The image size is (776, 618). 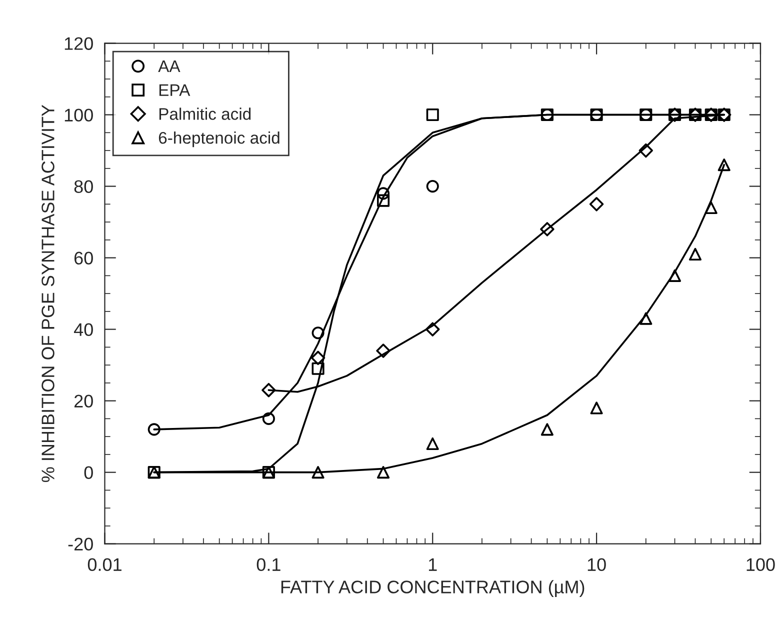 I want to click on y-tick-label: 60, so click(x=83, y=258).